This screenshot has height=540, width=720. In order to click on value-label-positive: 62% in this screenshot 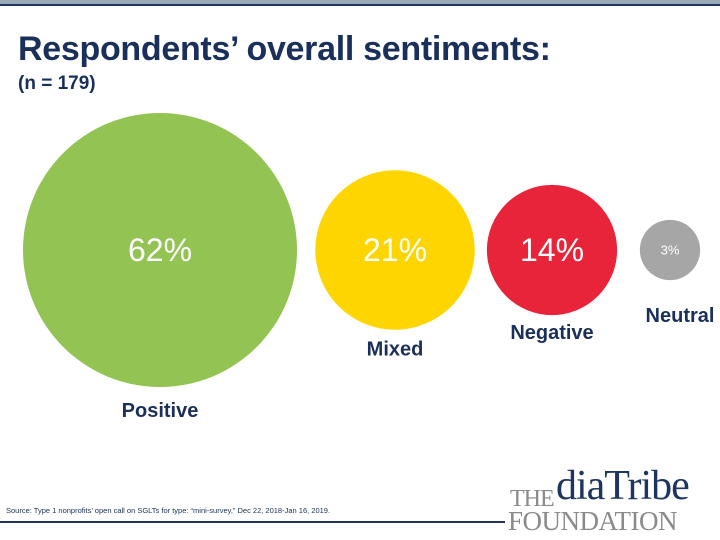, I will do `click(160, 250)`.